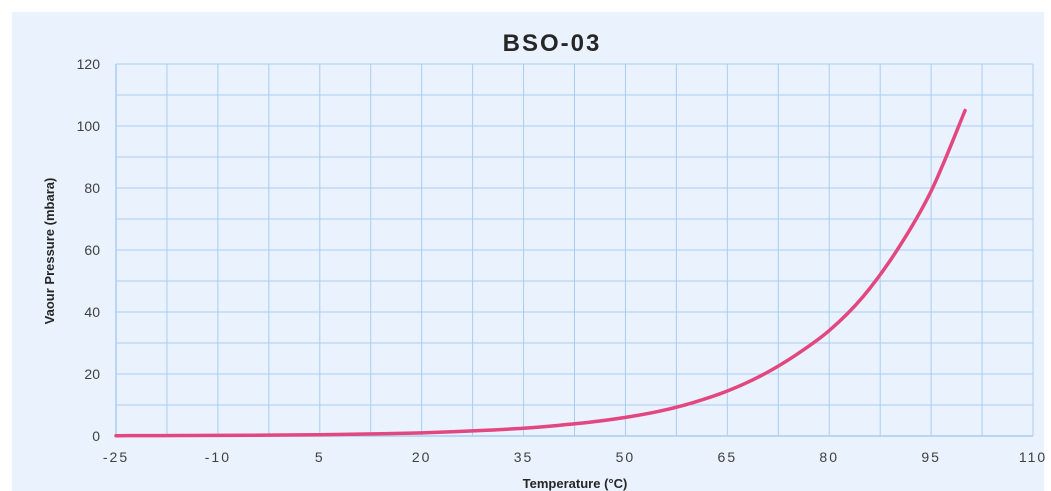 Image resolution: width=1051 pixels, height=491 pixels. I want to click on x-axis-label: Temperature (°C), so click(575, 483).